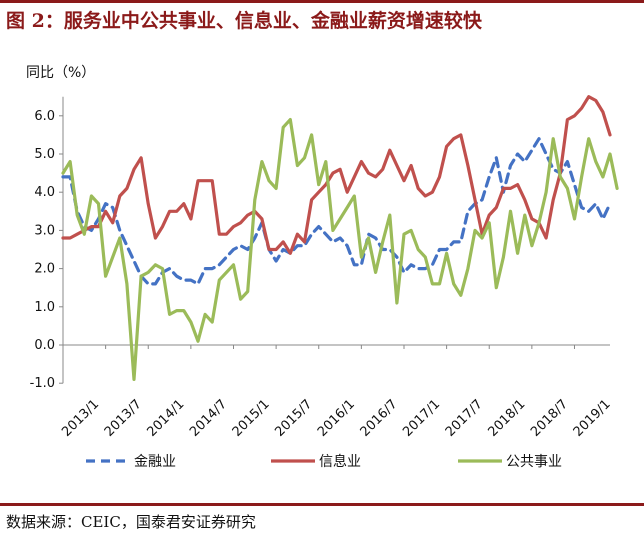  Describe the element at coordinates (336, 418) in the screenshot. I see `x-tick-label: 2016/1` at that location.